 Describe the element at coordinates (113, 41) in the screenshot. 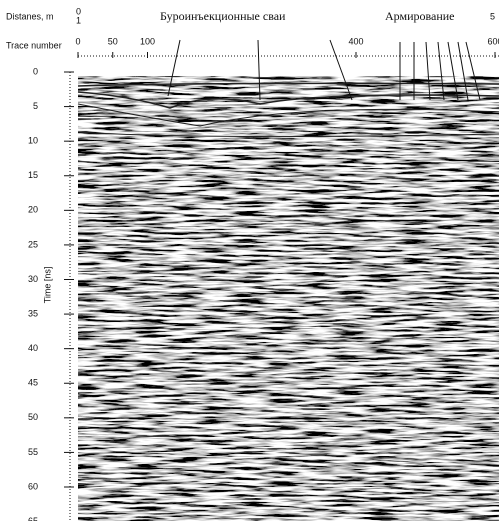

I see `x-tick-label: 50` at that location.